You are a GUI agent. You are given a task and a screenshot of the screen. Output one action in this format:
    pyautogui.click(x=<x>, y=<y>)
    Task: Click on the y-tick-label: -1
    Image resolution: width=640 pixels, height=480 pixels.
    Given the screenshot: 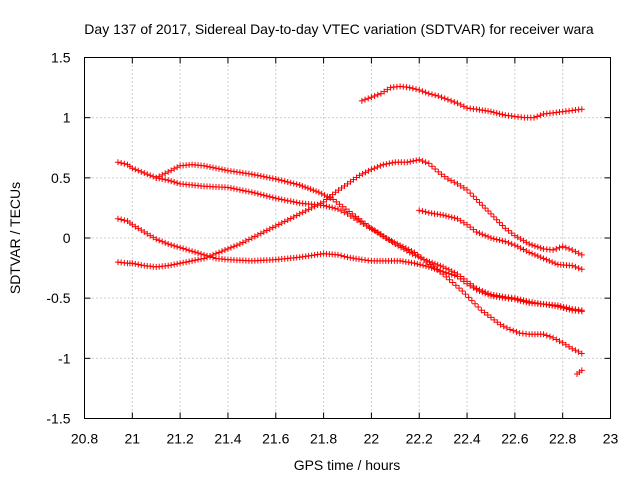 What is the action you would take?
    pyautogui.click(x=64, y=358)
    